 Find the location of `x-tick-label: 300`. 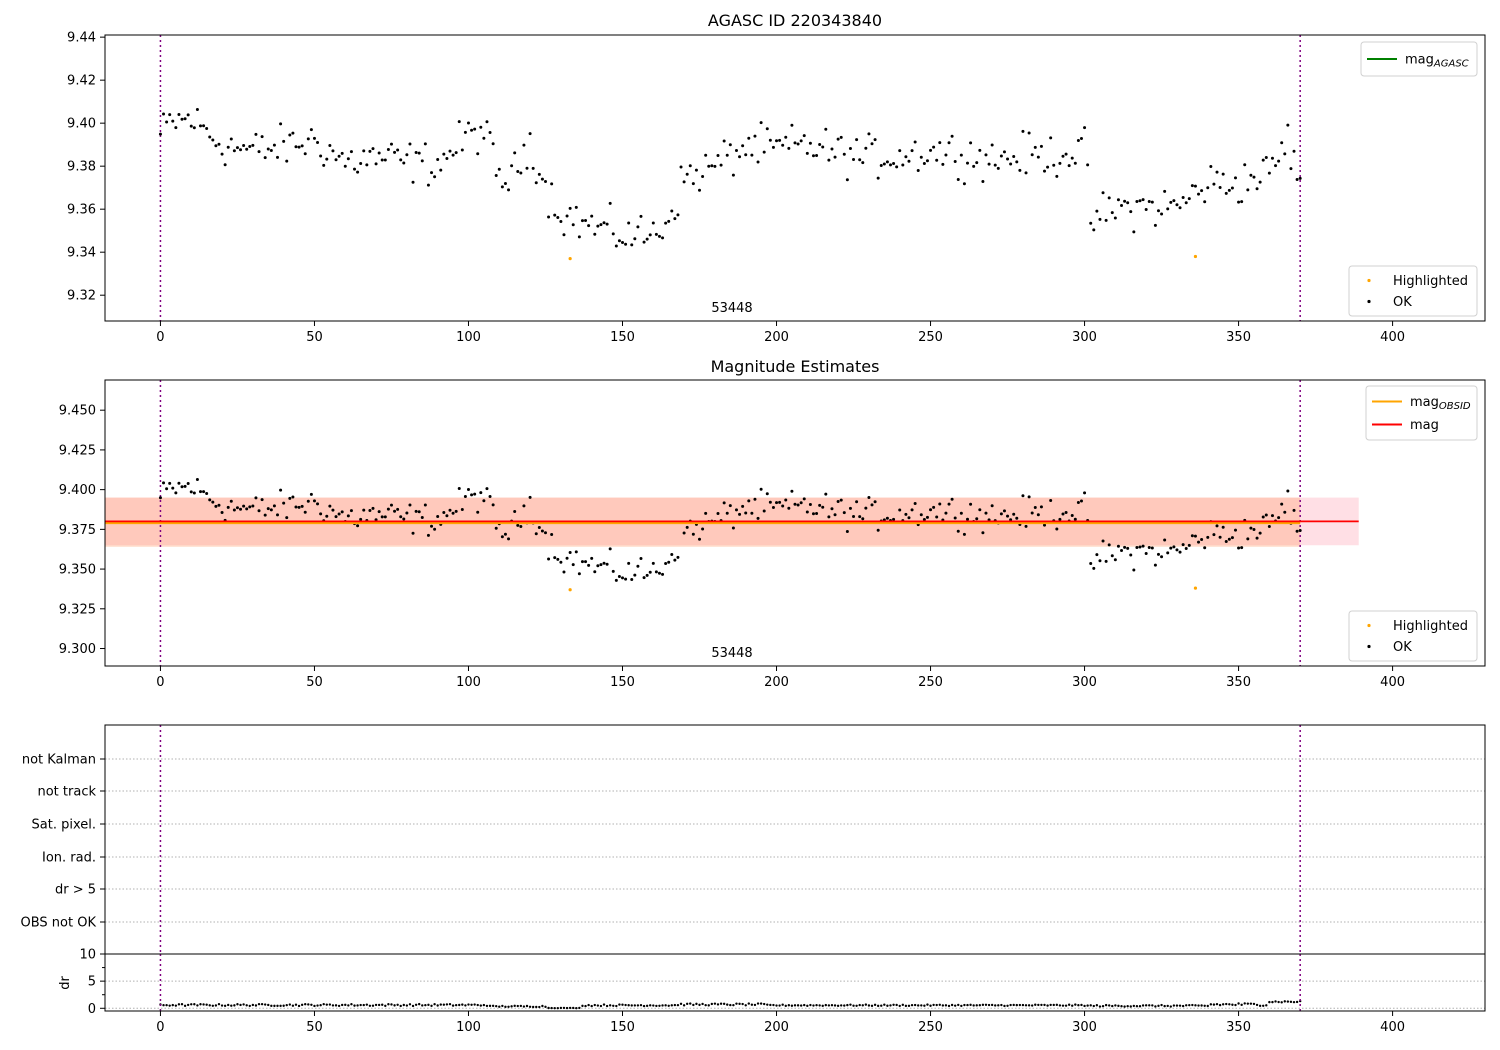

x-tick-label: 300 is located at coordinates (1084, 682).